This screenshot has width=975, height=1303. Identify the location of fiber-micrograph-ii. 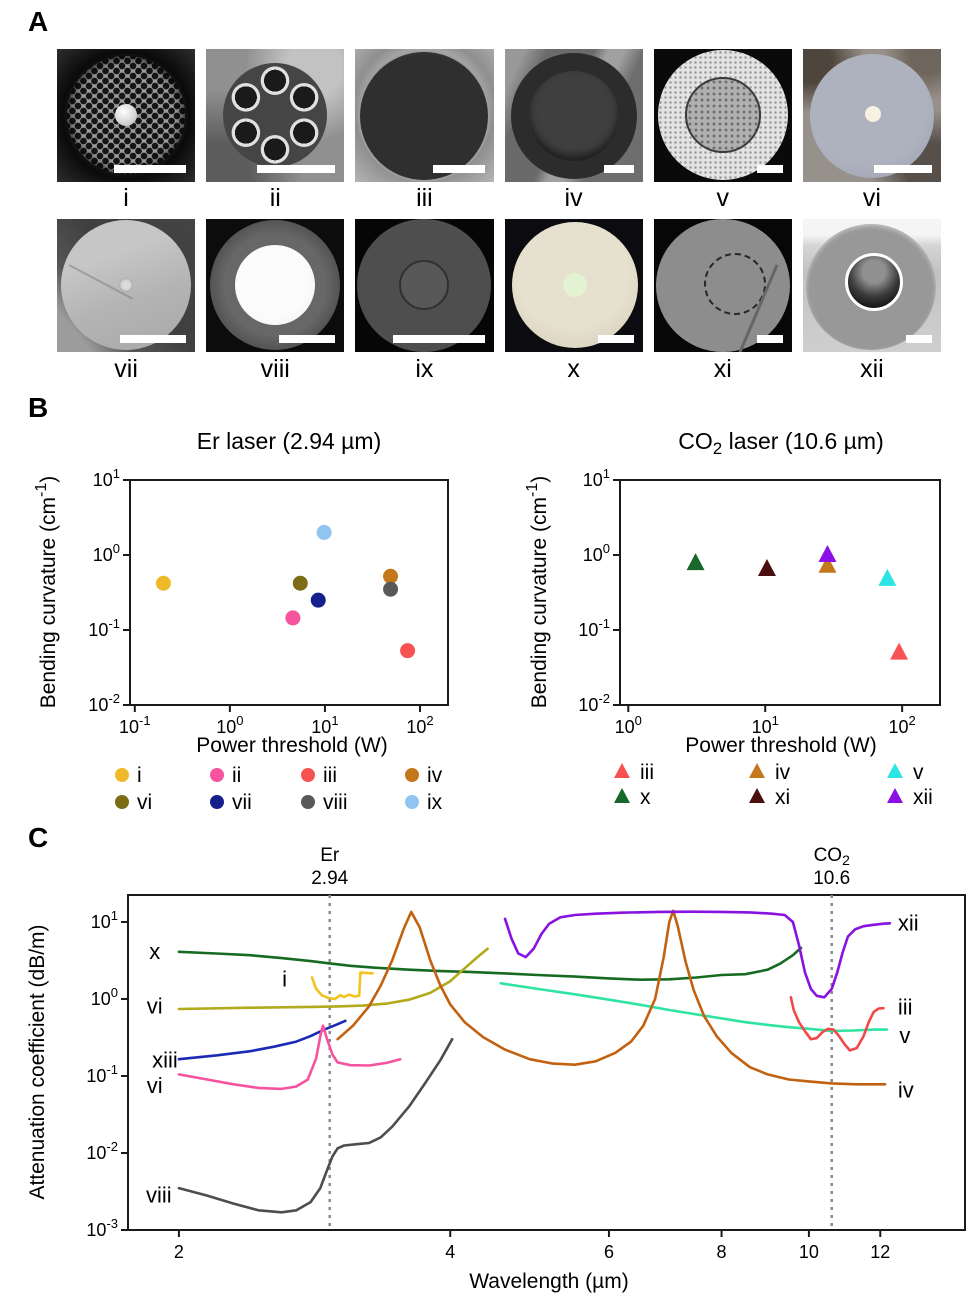
(275, 115).